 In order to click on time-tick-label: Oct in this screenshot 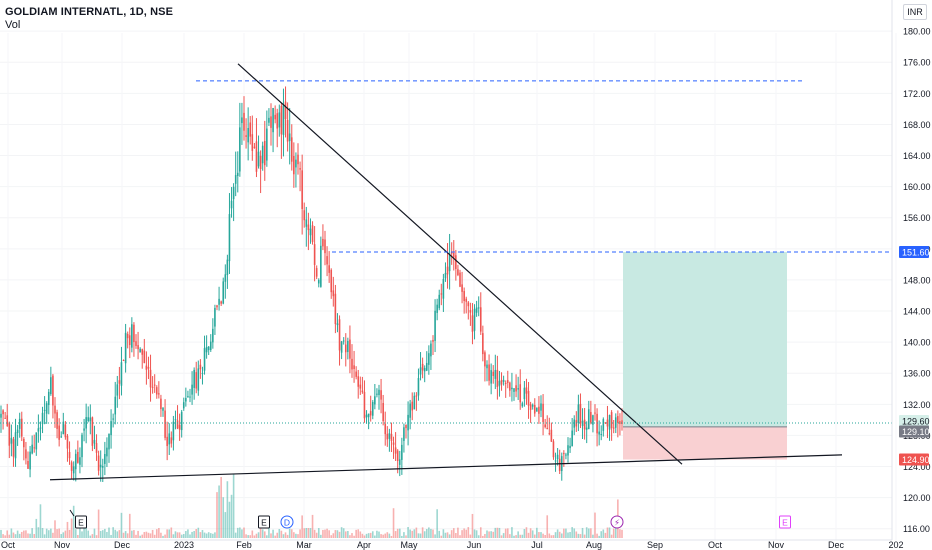, I will do `click(715, 545)`.